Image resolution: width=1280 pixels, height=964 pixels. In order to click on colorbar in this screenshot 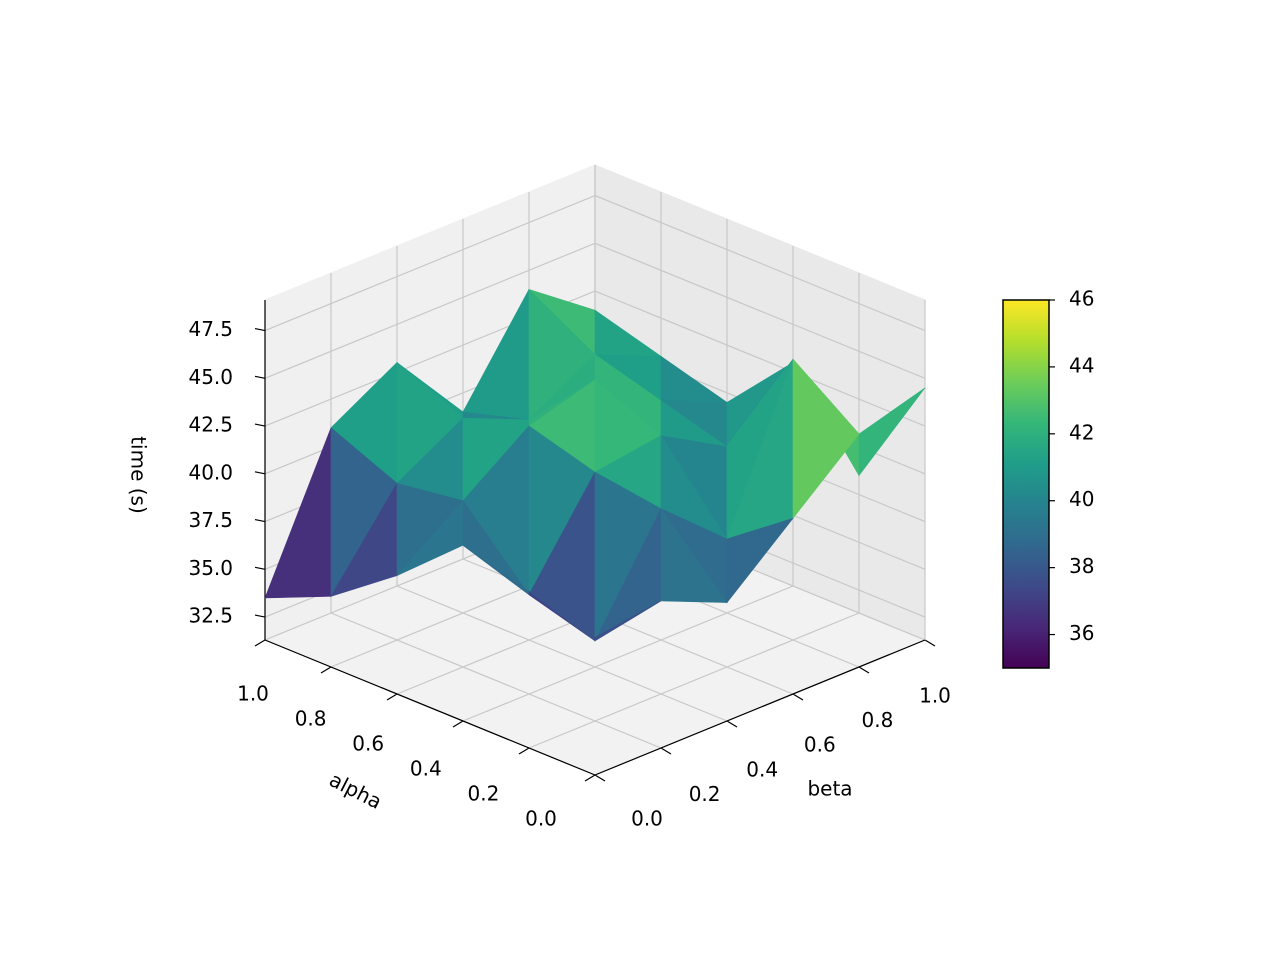, I will do `click(1026, 484)`.